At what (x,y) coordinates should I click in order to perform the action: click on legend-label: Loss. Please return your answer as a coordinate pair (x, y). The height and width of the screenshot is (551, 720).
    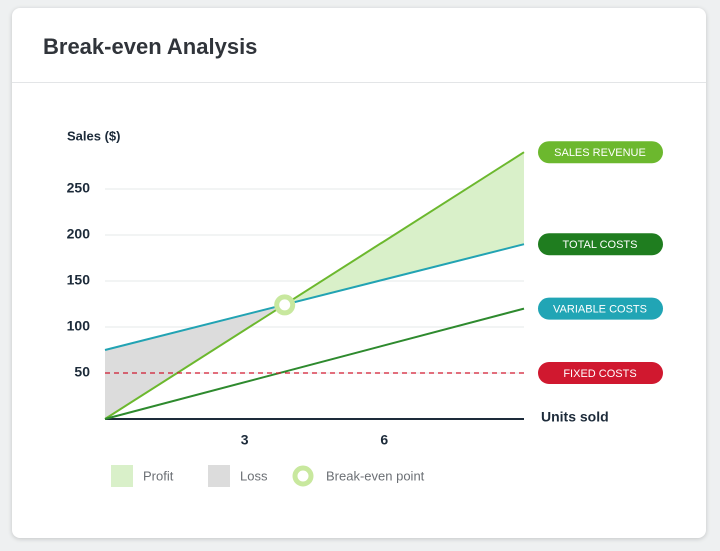
    Looking at the image, I should click on (254, 475).